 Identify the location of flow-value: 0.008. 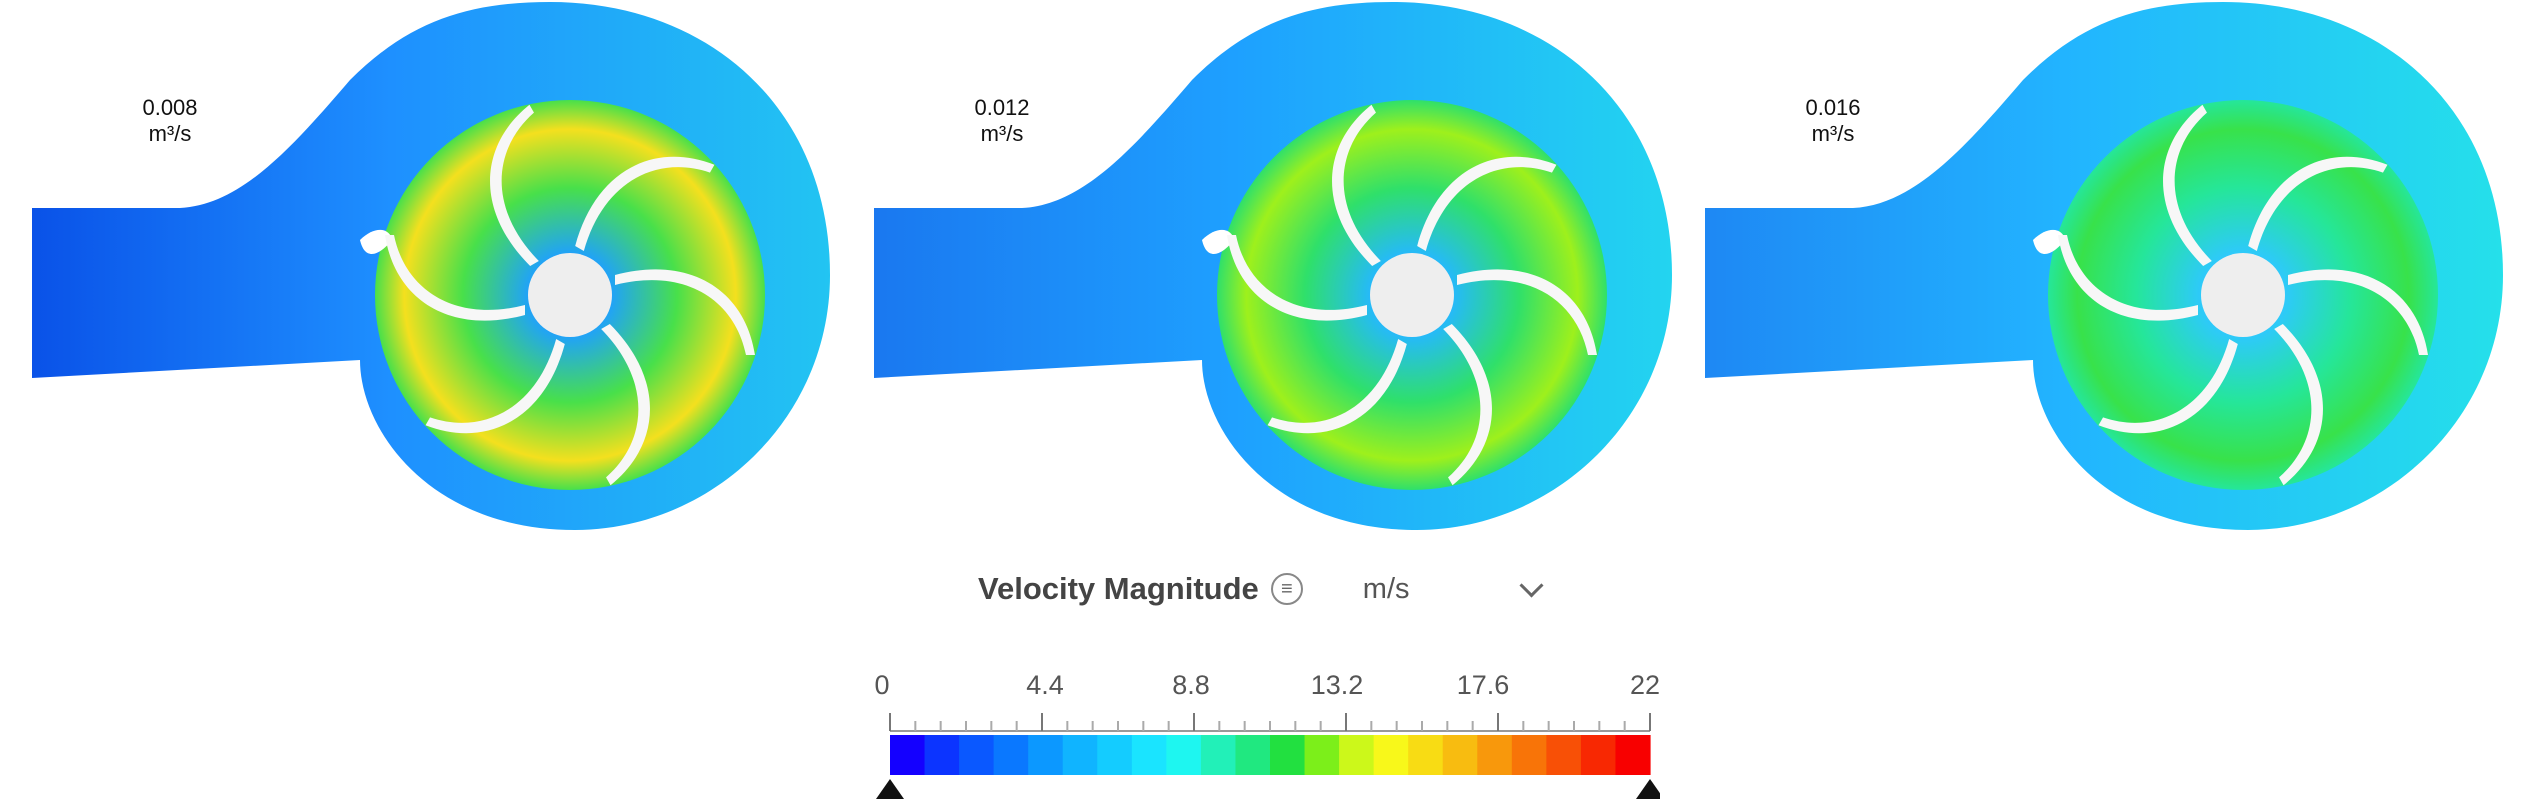
(170, 107).